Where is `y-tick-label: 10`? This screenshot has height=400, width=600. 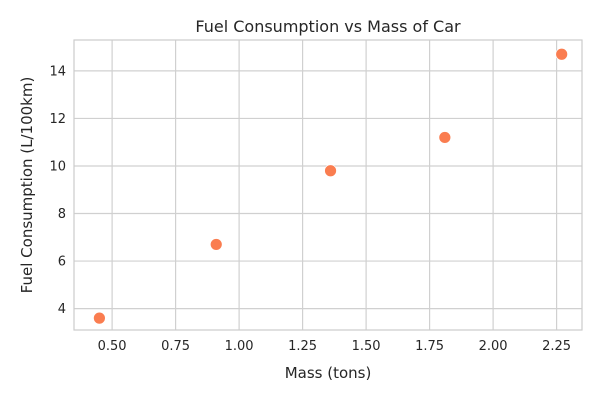 y-tick-label: 10 is located at coordinates (57, 166).